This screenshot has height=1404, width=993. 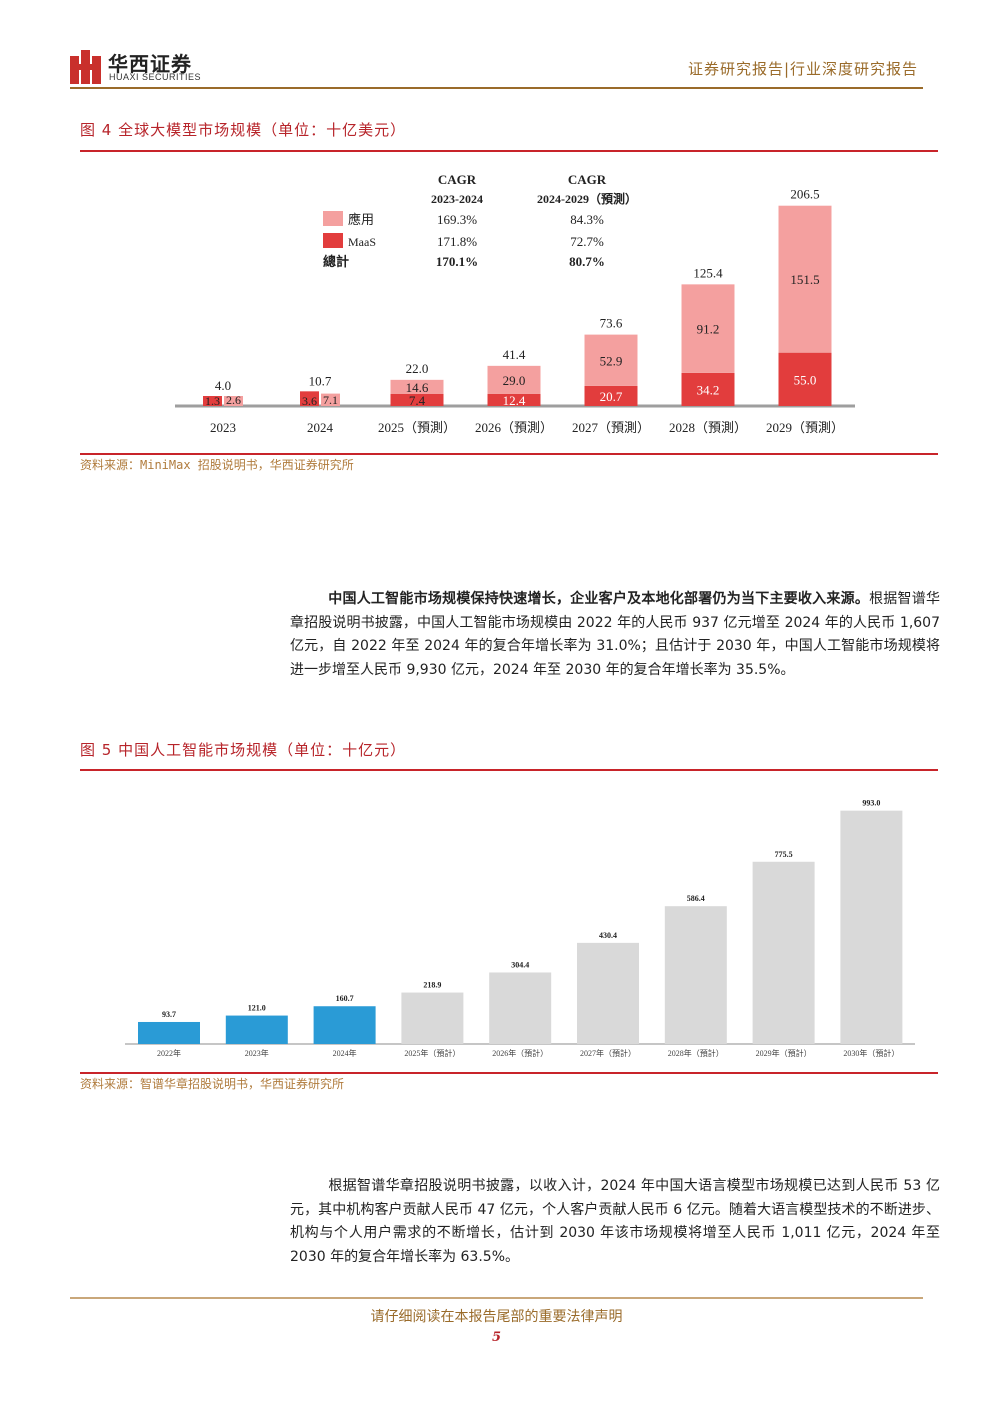 What do you see at coordinates (599, 599) in the screenshot?
I see `paragraph-ai-market-heading: 中国人工智能市场规模保持快速增长，企业客户及本地化部署仍为当下主要收入来源。` at bounding box center [599, 599].